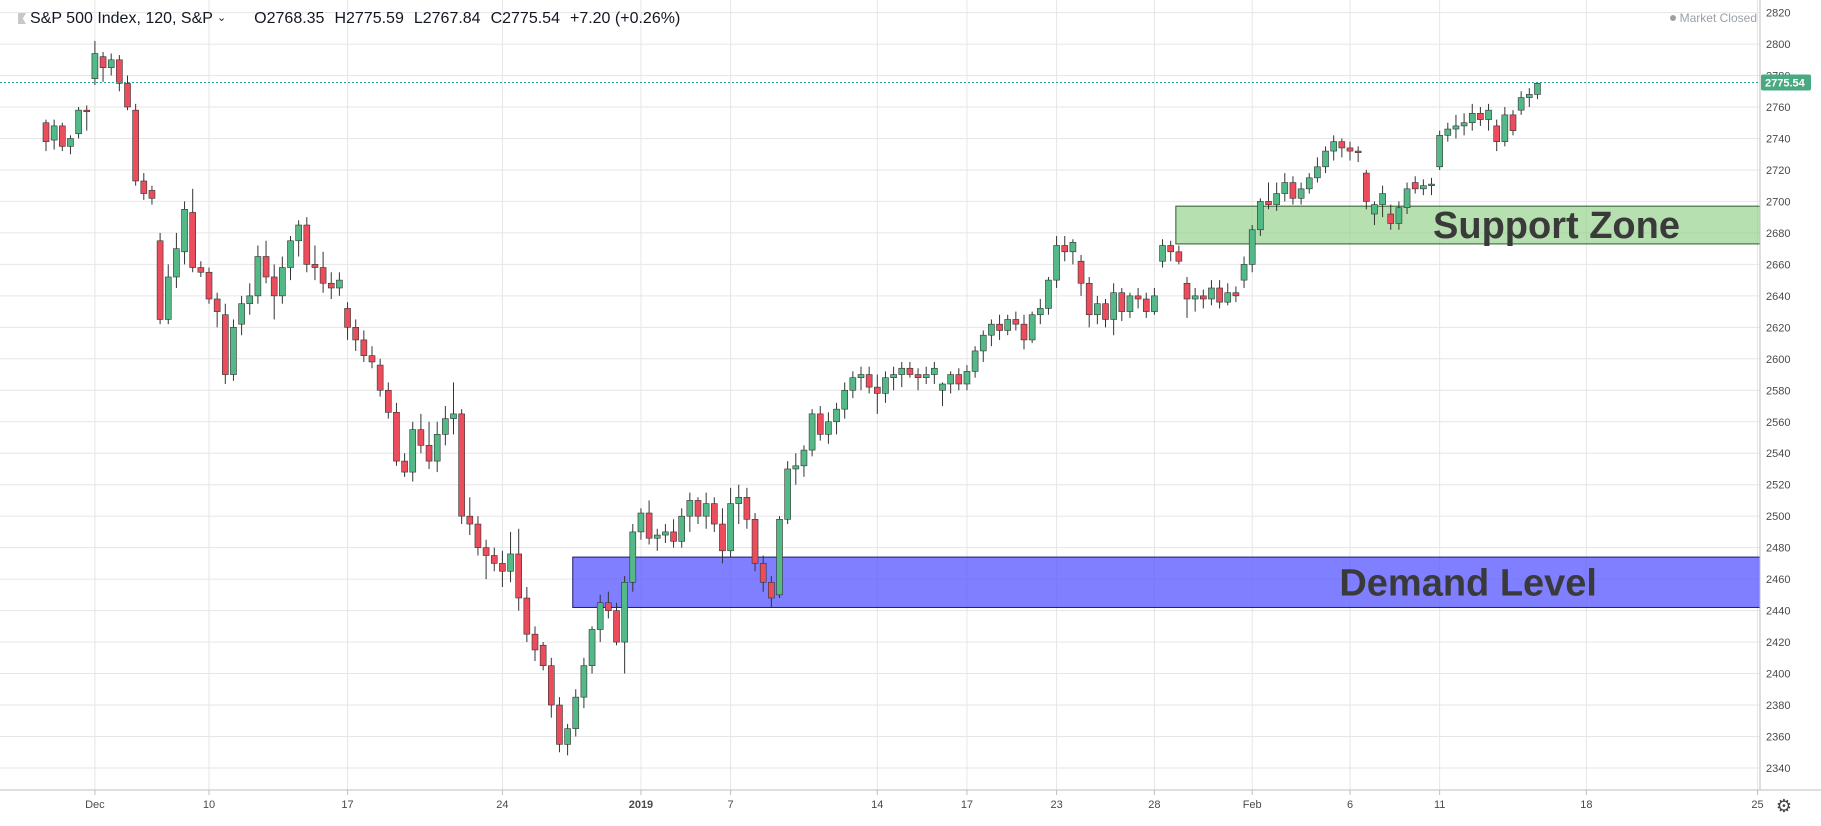  Describe the element at coordinates (625, 18) in the screenshot. I see `change-value: +7.20 (+0.26%)` at that location.